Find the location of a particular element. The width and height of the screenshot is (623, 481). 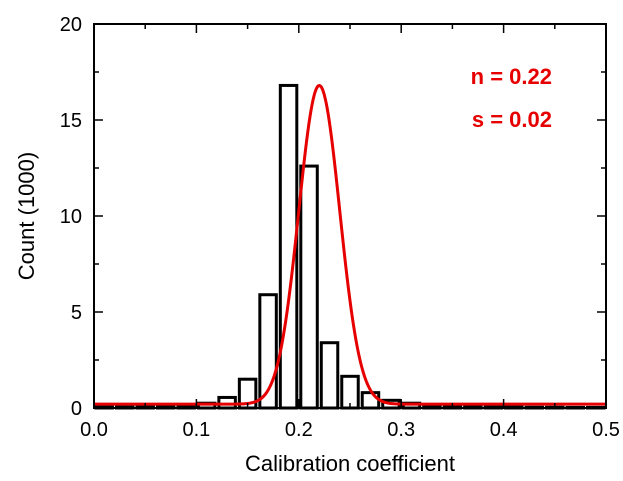

x-tick-label: 0.3 is located at coordinates (401, 430).